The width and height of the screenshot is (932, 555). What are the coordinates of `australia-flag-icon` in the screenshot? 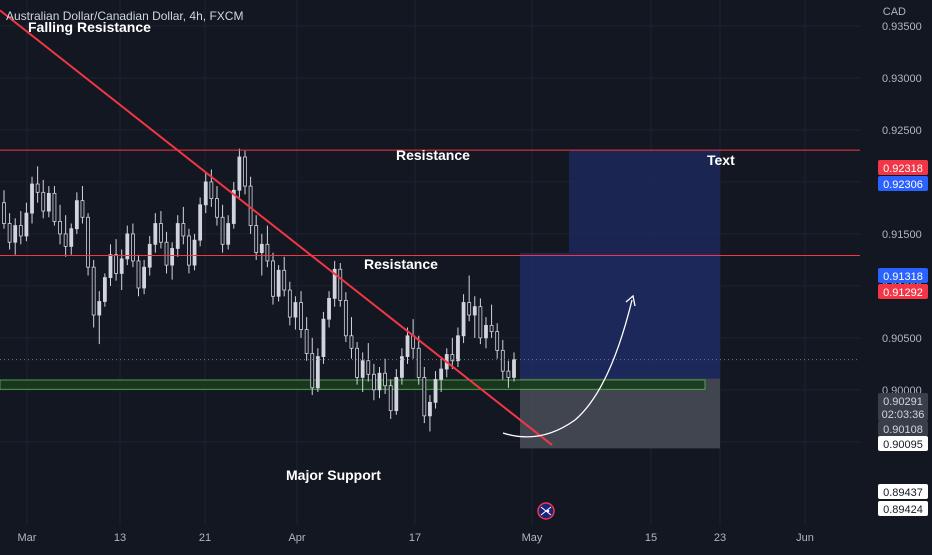 It's located at (546, 511).